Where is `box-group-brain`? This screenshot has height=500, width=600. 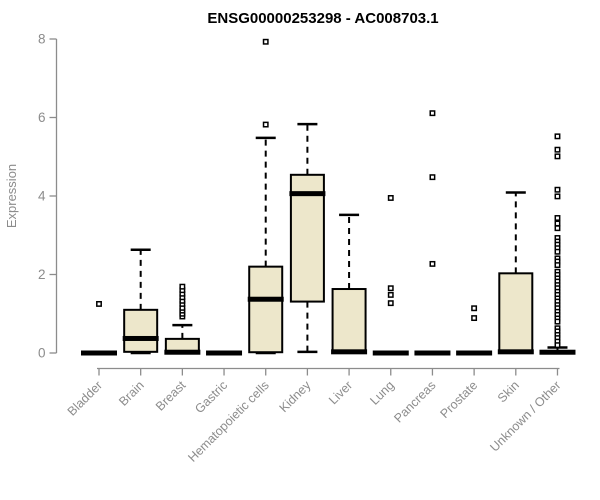 box-group-brain is located at coordinates (140, 301).